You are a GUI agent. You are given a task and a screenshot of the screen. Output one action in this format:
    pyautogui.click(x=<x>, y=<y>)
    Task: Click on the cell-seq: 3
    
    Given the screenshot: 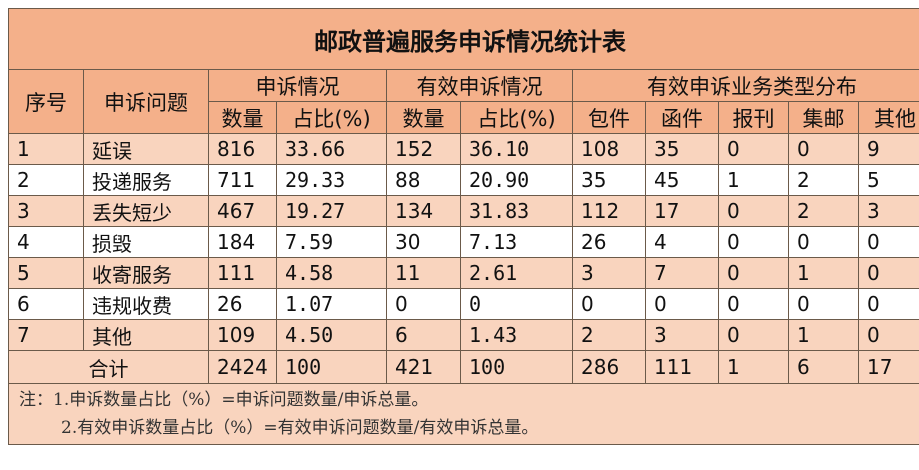 What is the action you would take?
    pyautogui.click(x=46, y=211)
    